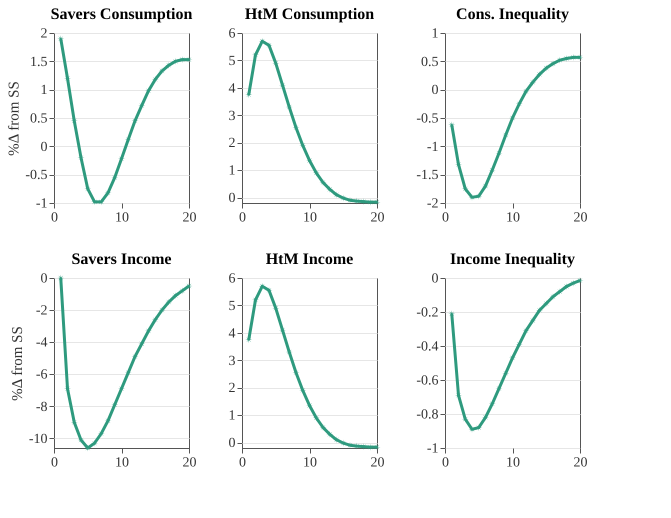  I want to click on y-tick-label: -4, so click(42, 343).